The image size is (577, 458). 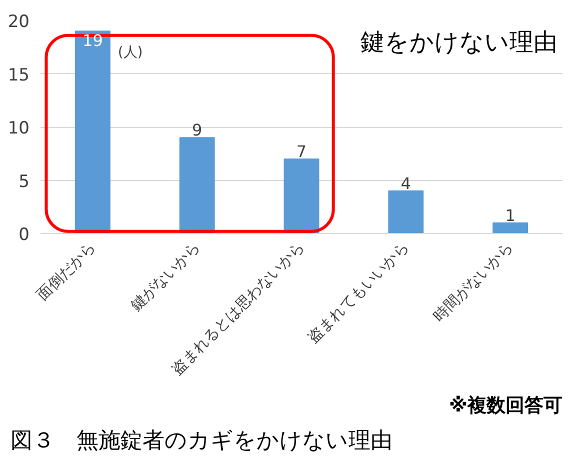 What do you see at coordinates (473, 282) in the screenshot?
I see `x-tick-label: 時間がないから` at bounding box center [473, 282].